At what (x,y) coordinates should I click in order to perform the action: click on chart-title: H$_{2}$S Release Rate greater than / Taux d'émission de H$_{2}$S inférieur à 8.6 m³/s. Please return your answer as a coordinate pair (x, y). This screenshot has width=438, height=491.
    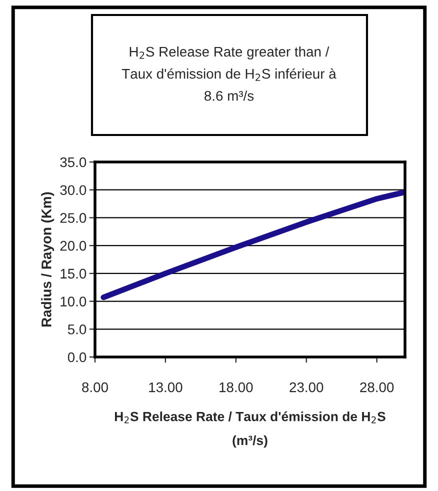
    Looking at the image, I should click on (229, 73).